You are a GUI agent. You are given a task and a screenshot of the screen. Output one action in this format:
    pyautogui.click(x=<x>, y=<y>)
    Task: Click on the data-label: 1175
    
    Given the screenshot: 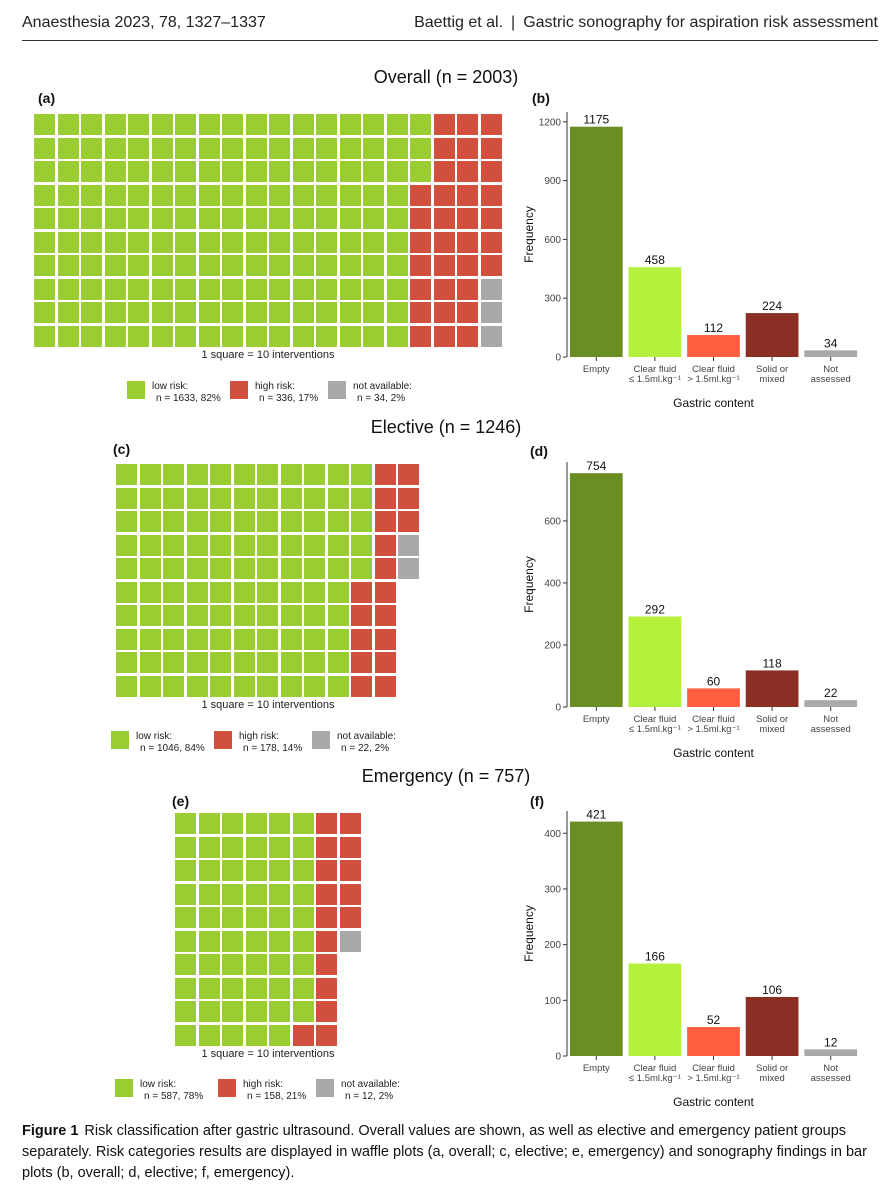 What is the action you would take?
    pyautogui.click(x=596, y=120)
    